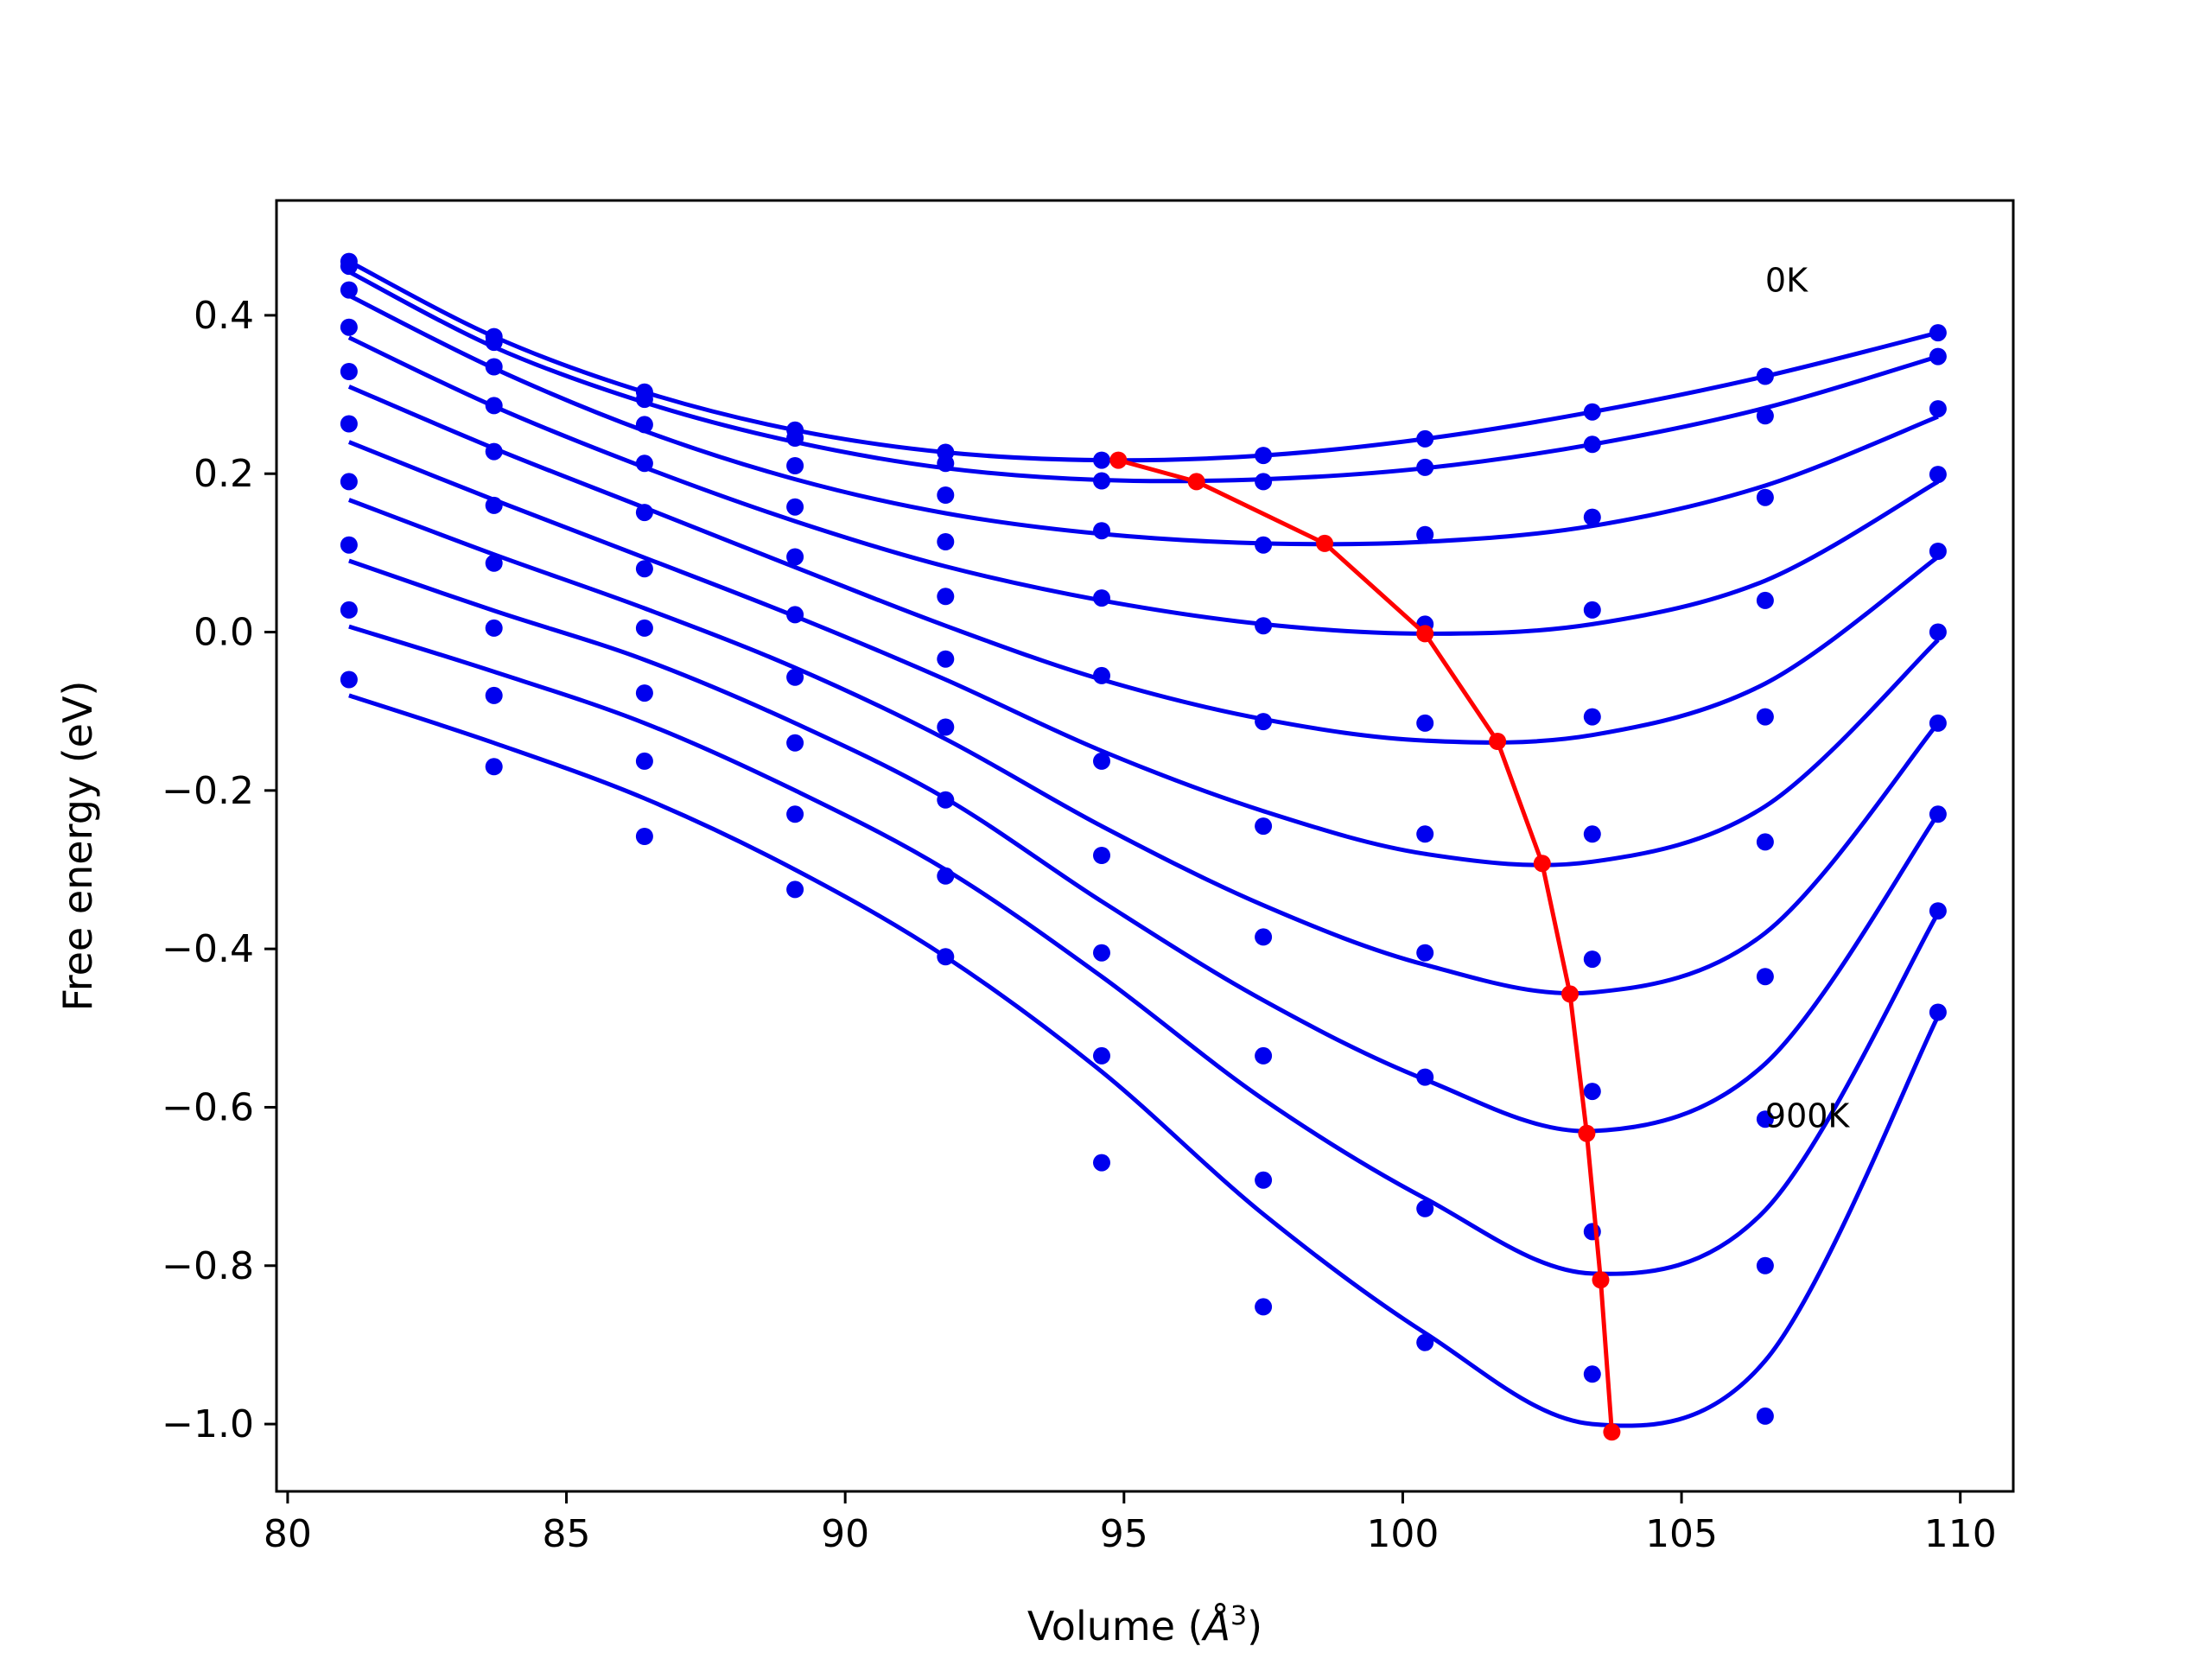 The width and height of the screenshot is (2212, 1659). What do you see at coordinates (1215, 1626) in the screenshot?
I see `x-axis-label-symbol: Å` at bounding box center [1215, 1626].